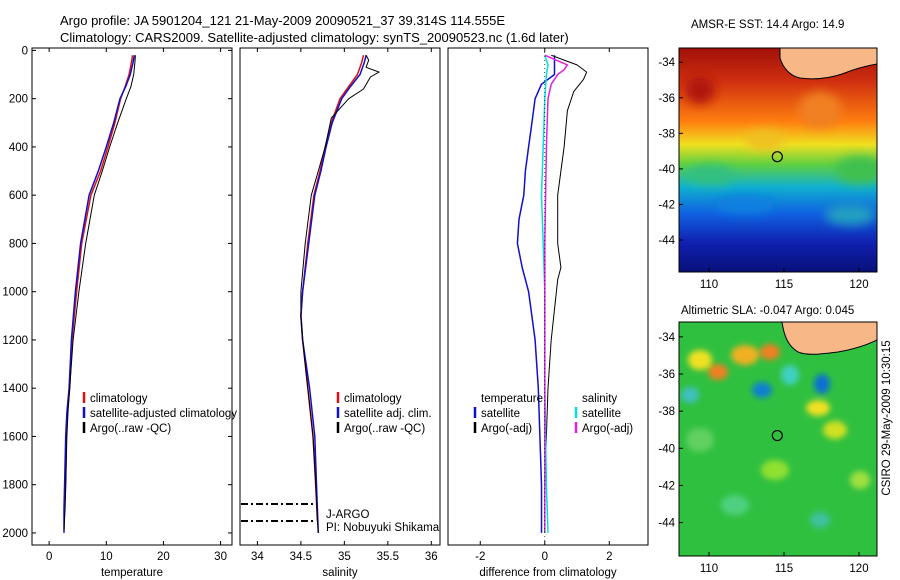  Describe the element at coordinates (609, 557) in the screenshot. I see `x-tick-label: 2` at that location.